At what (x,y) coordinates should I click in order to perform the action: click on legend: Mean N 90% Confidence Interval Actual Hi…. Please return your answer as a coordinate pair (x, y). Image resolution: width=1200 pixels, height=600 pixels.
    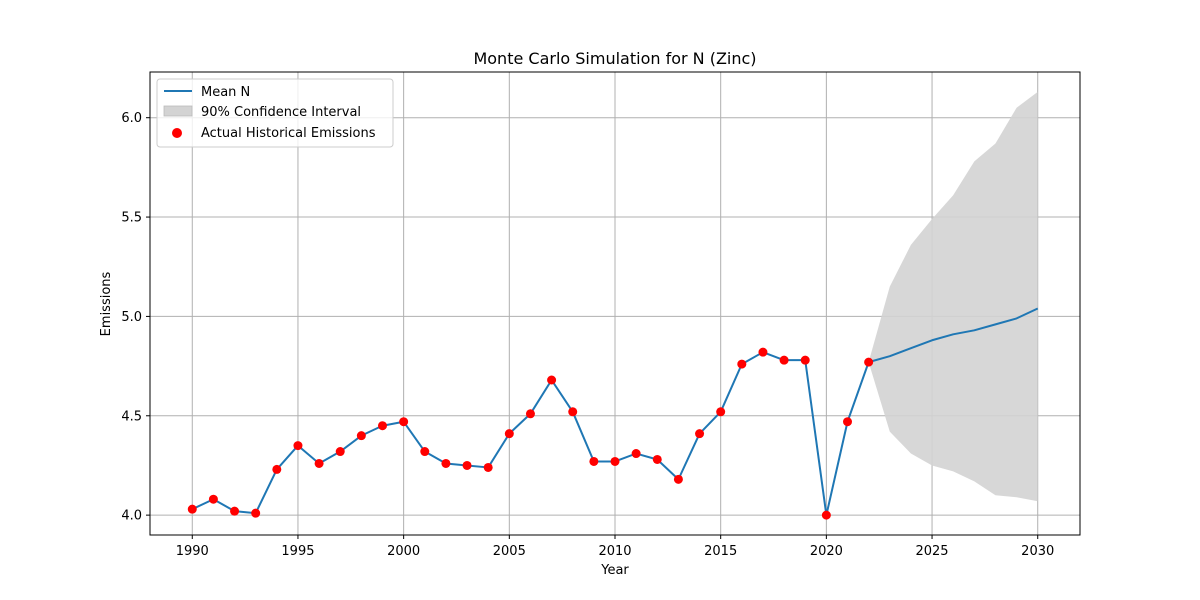
    Looking at the image, I should click on (275, 113).